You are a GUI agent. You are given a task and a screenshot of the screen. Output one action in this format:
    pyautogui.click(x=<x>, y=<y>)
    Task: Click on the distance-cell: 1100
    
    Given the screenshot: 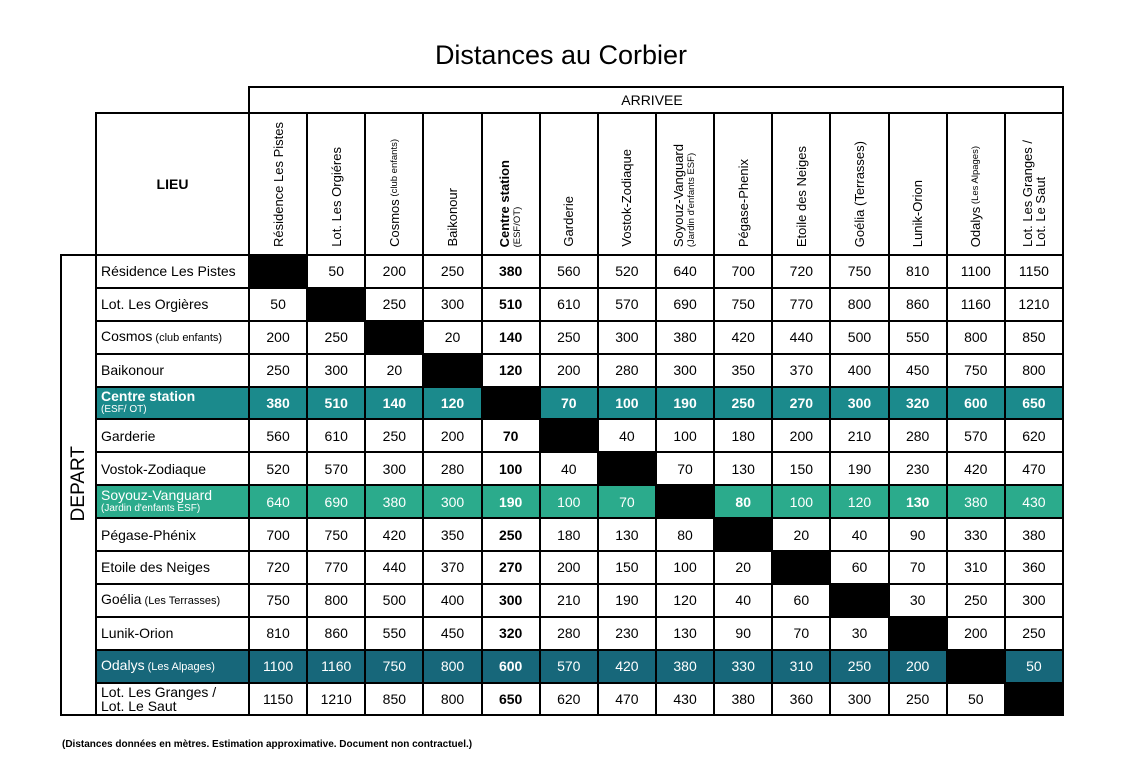 What is the action you would take?
    pyautogui.click(x=975, y=271)
    